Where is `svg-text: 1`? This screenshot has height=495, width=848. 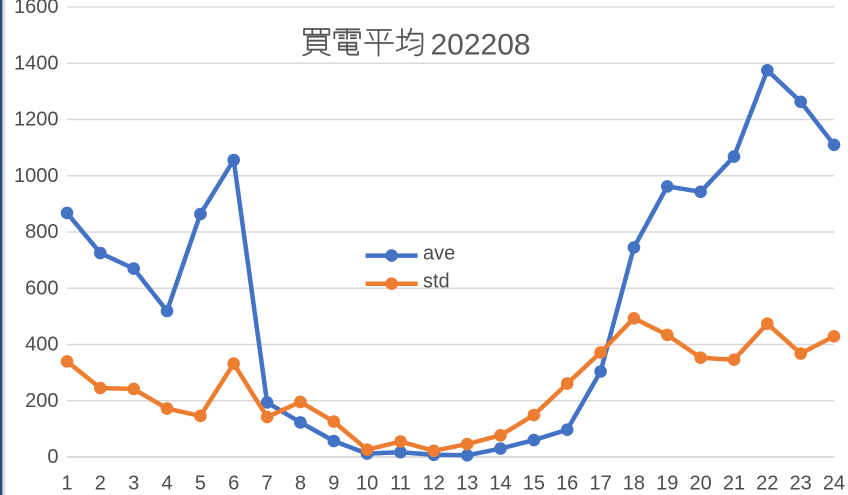 svg-text: 1 is located at coordinates (66, 484).